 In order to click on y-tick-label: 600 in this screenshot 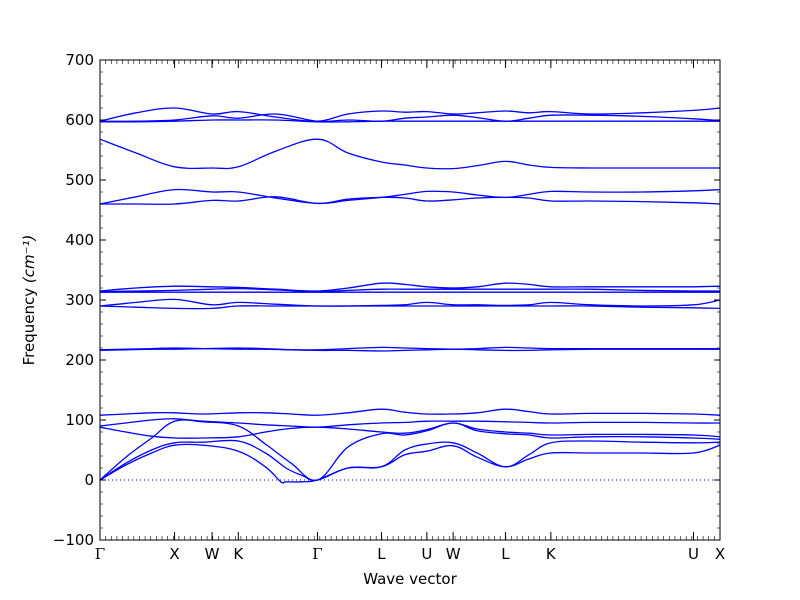, I will do `click(79, 120)`.